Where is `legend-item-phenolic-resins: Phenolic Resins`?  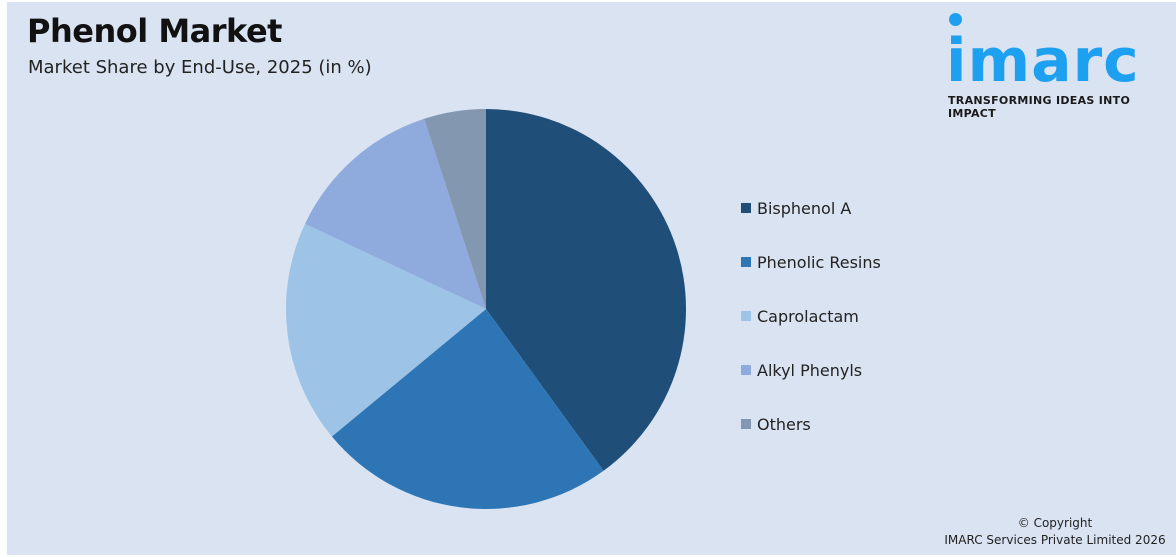 legend-item-phenolic-resins: Phenolic Resins is located at coordinates (811, 262).